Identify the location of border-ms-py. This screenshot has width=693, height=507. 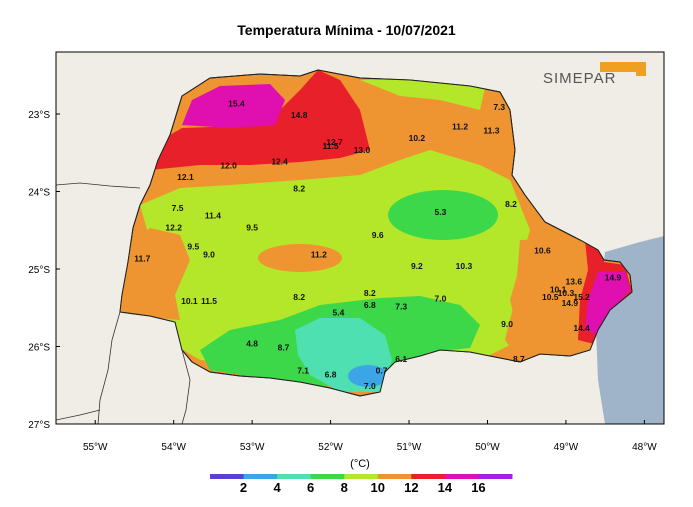
(98, 185).